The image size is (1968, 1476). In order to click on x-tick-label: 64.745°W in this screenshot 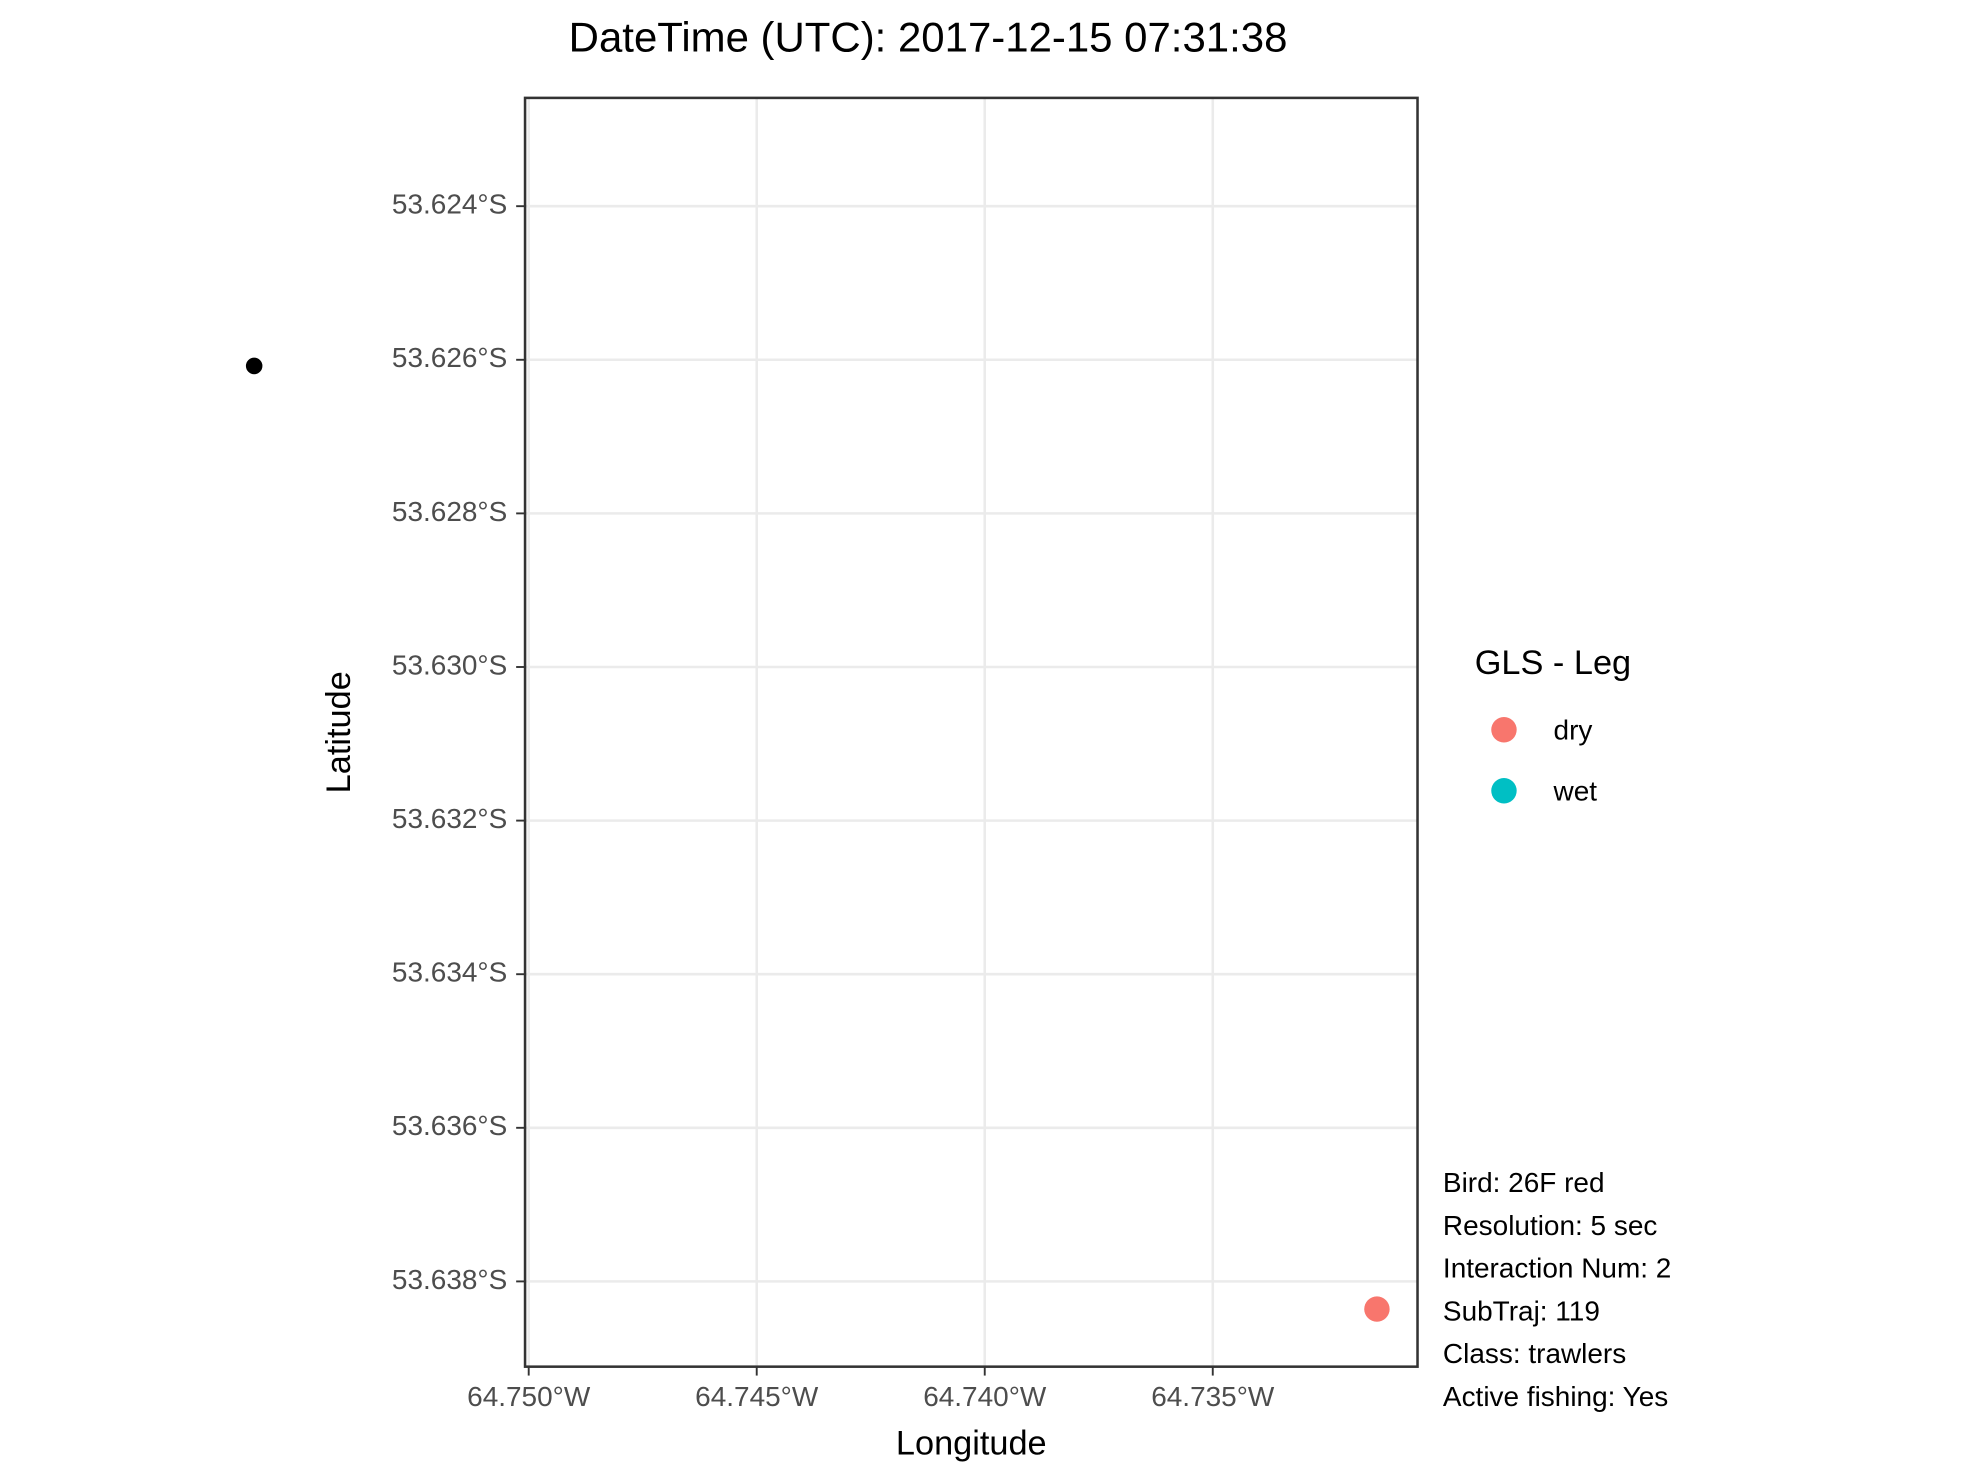, I will do `click(757, 1396)`.